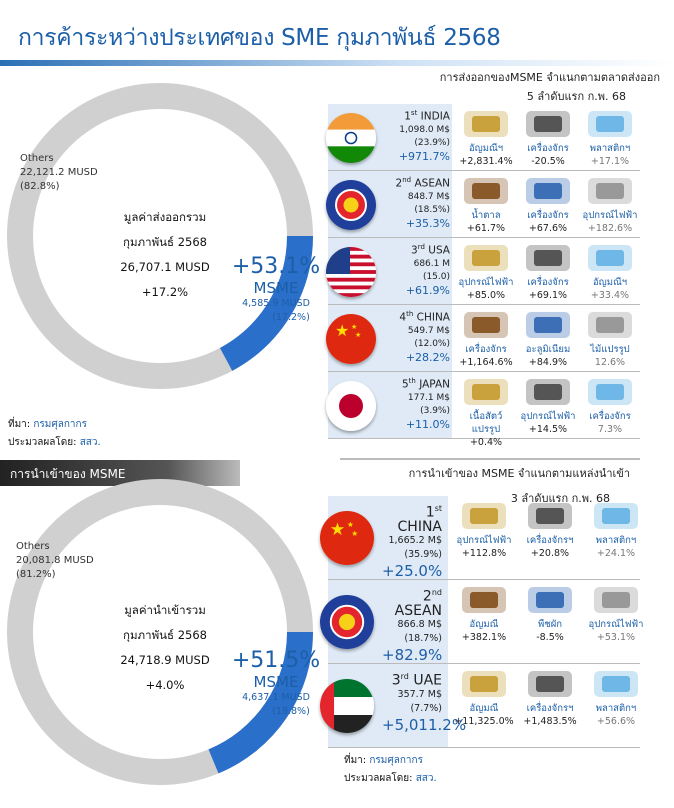 The image size is (674, 808). Describe the element at coordinates (412, 542) in the screenshot. I see `import-country-info: 1st CHINA 1,665.2 M$ (35.9%) +25.0%` at that location.